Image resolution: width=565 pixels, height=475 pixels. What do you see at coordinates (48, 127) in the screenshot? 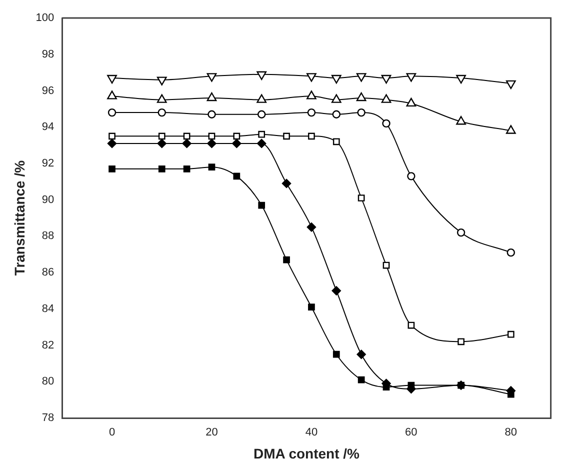
I see `y-tick-label: 94` at bounding box center [48, 127].